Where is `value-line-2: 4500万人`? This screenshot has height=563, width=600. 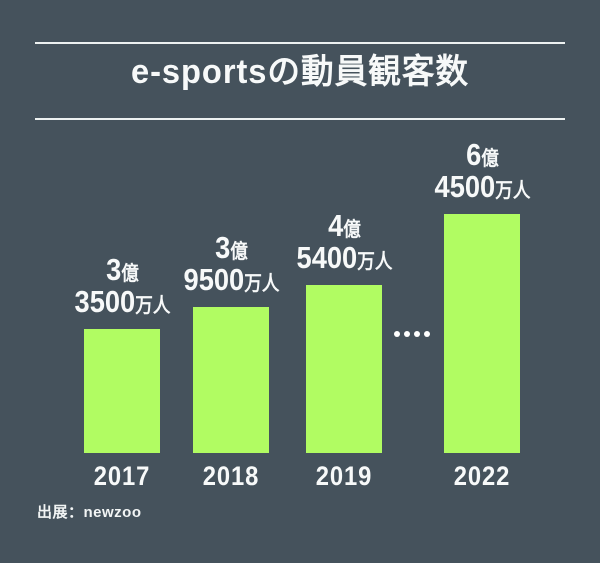
value-line-2: 4500万人 is located at coordinates (482, 187).